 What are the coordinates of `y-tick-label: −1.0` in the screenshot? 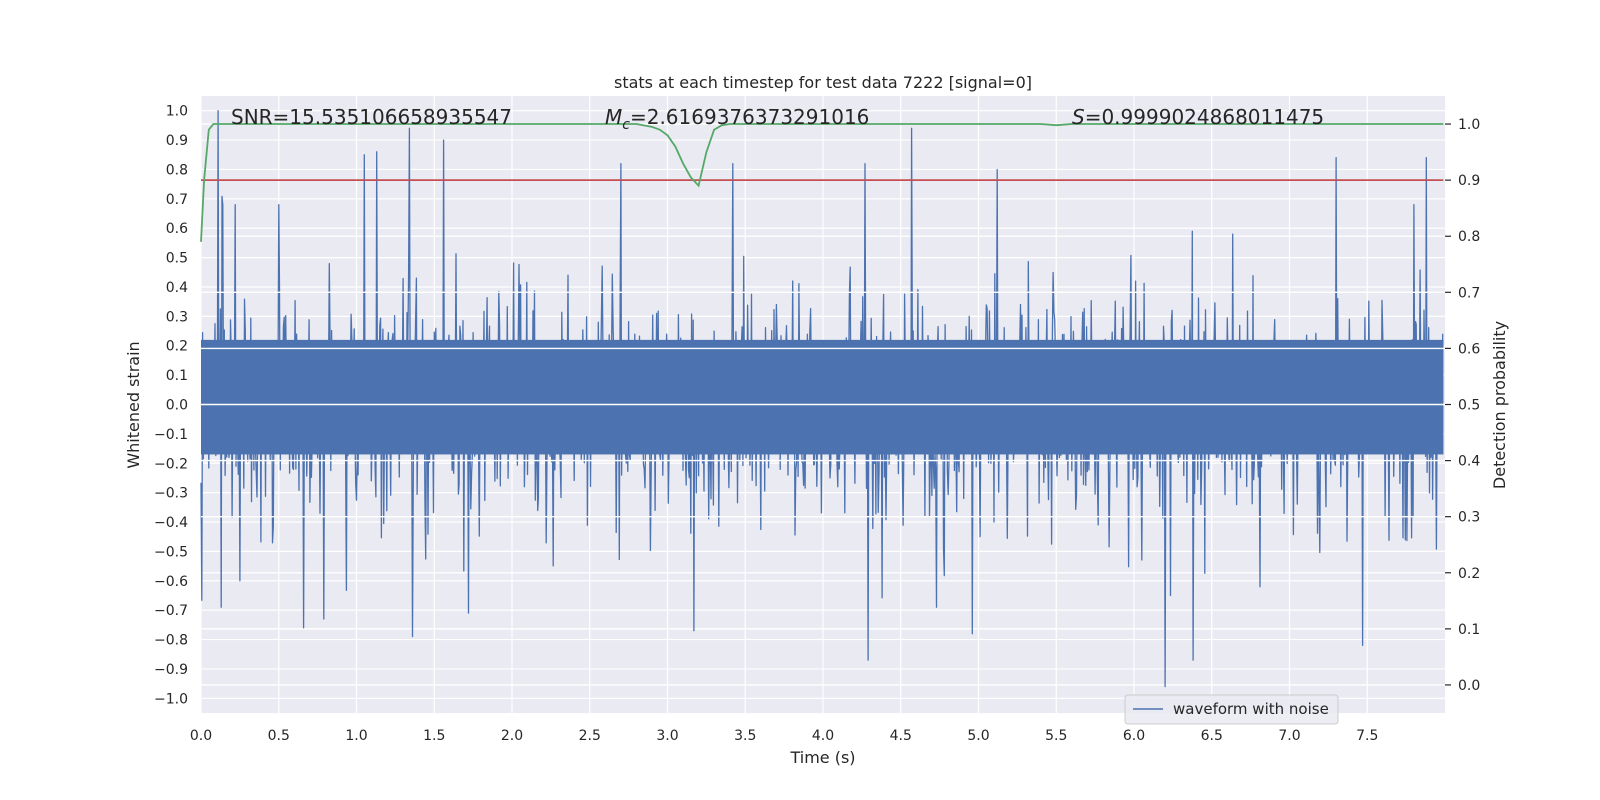 It's located at (171, 699).